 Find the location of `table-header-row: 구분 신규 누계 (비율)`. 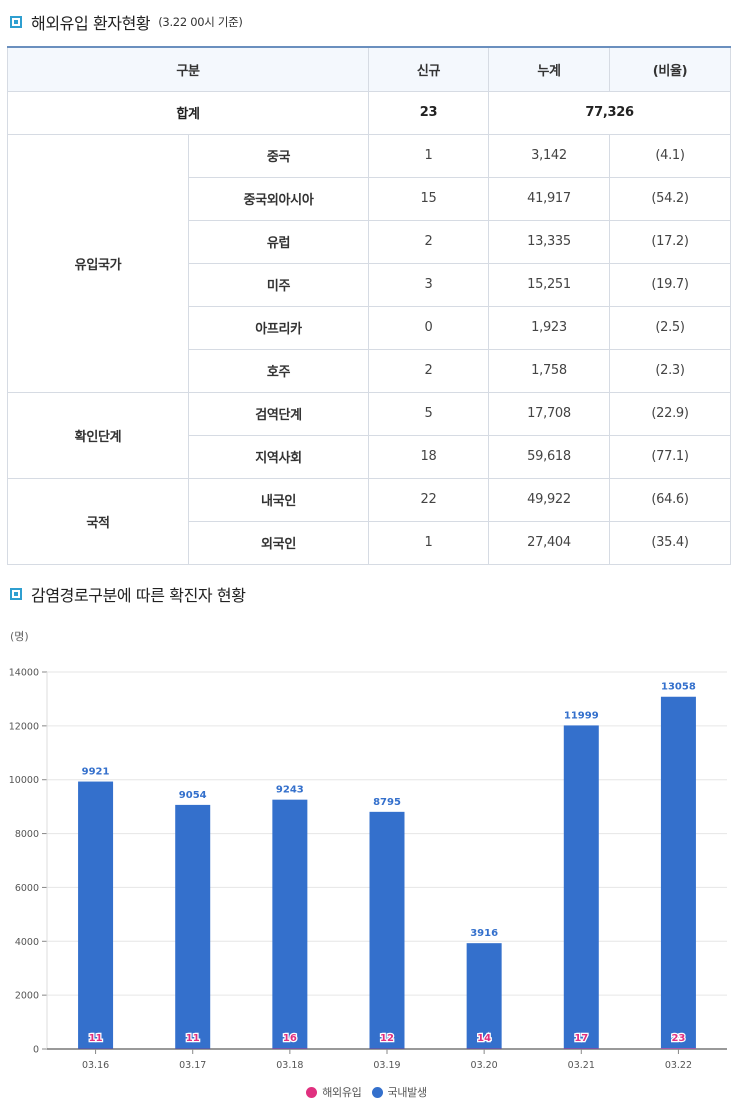

table-header-row: 구분 신규 누계 (비율) is located at coordinates (369, 69).